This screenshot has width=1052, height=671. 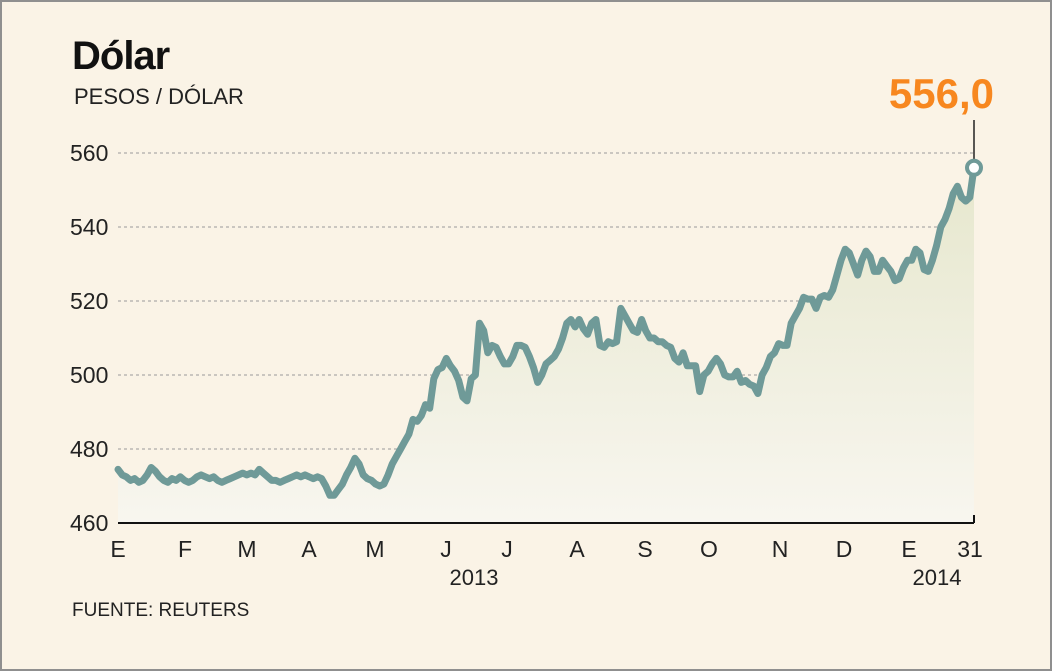 What do you see at coordinates (941, 93) in the screenshot?
I see `last-value-label: 556,0` at bounding box center [941, 93].